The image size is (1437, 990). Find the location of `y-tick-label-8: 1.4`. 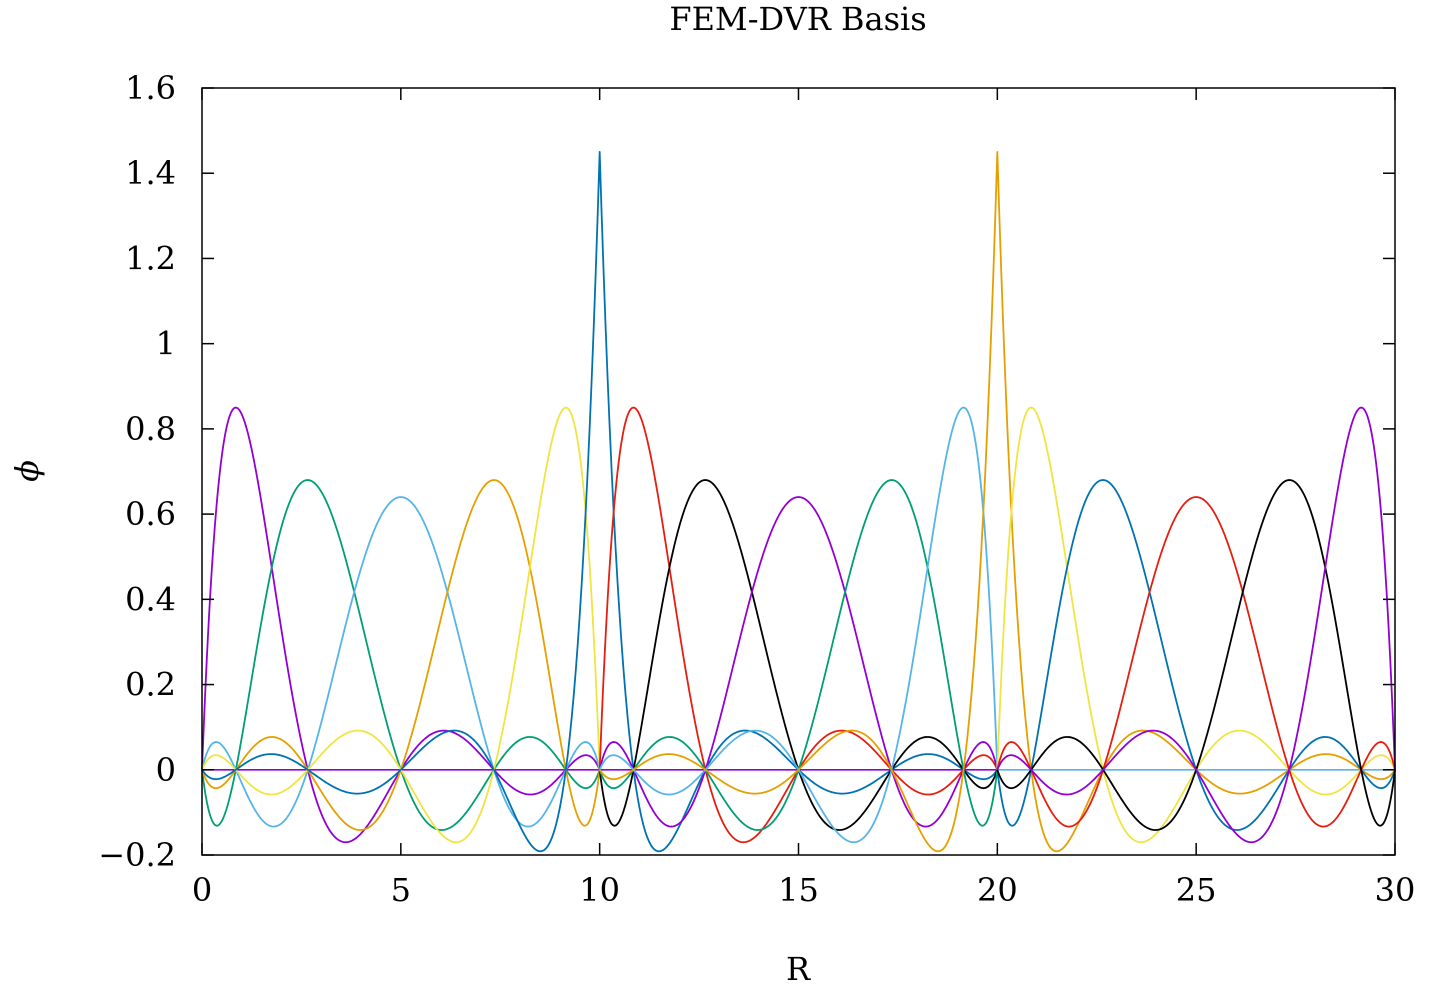

y-tick-label-8: 1.4 is located at coordinates (150, 173).